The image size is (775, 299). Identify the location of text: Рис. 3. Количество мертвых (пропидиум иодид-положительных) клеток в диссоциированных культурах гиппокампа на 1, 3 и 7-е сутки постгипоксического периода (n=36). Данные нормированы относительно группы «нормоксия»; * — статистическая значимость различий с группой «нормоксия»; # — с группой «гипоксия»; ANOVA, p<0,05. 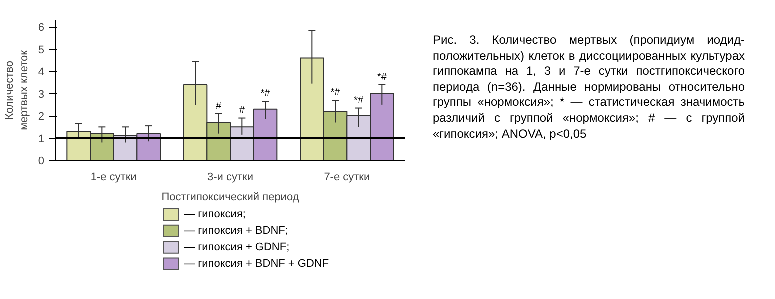
(589, 87).